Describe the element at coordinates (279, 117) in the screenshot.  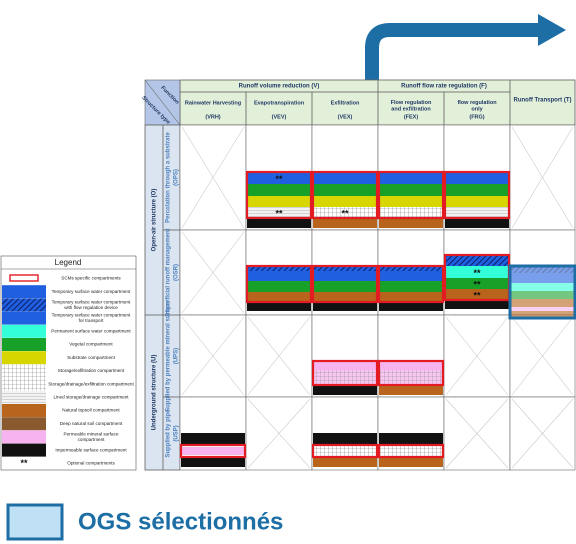
I see `column-code: (VEV)` at that location.